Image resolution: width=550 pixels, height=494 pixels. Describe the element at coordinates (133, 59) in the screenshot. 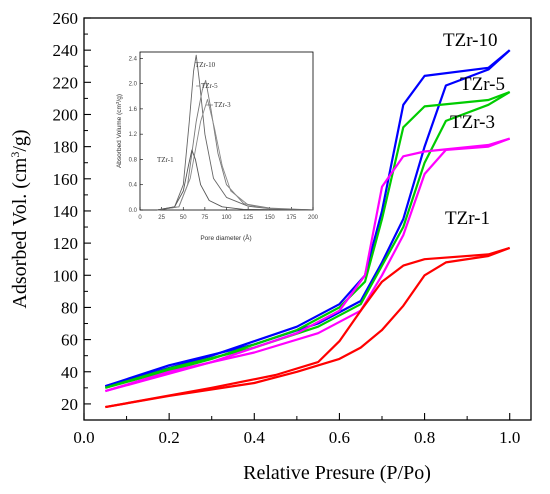

I see `inset-y-tick-label: 2.4` at that location.